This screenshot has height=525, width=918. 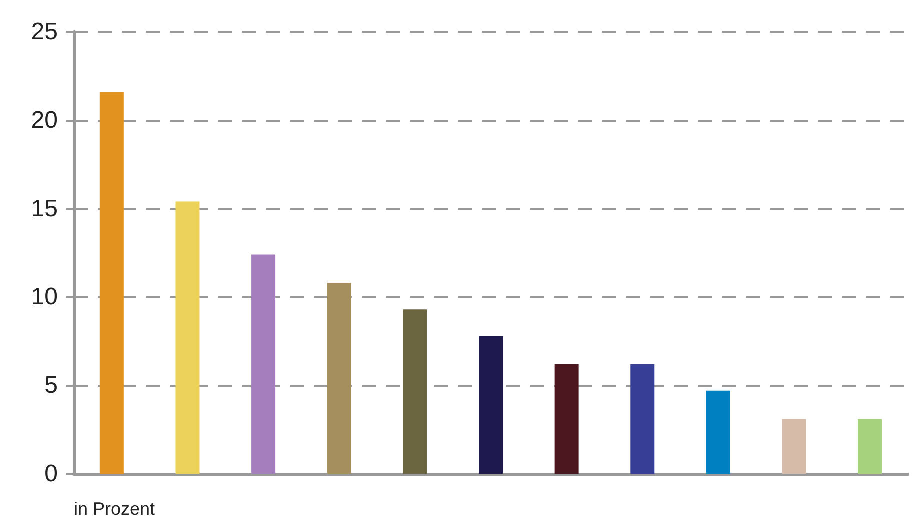 I want to click on y-tick-label: 25, so click(x=44, y=32).